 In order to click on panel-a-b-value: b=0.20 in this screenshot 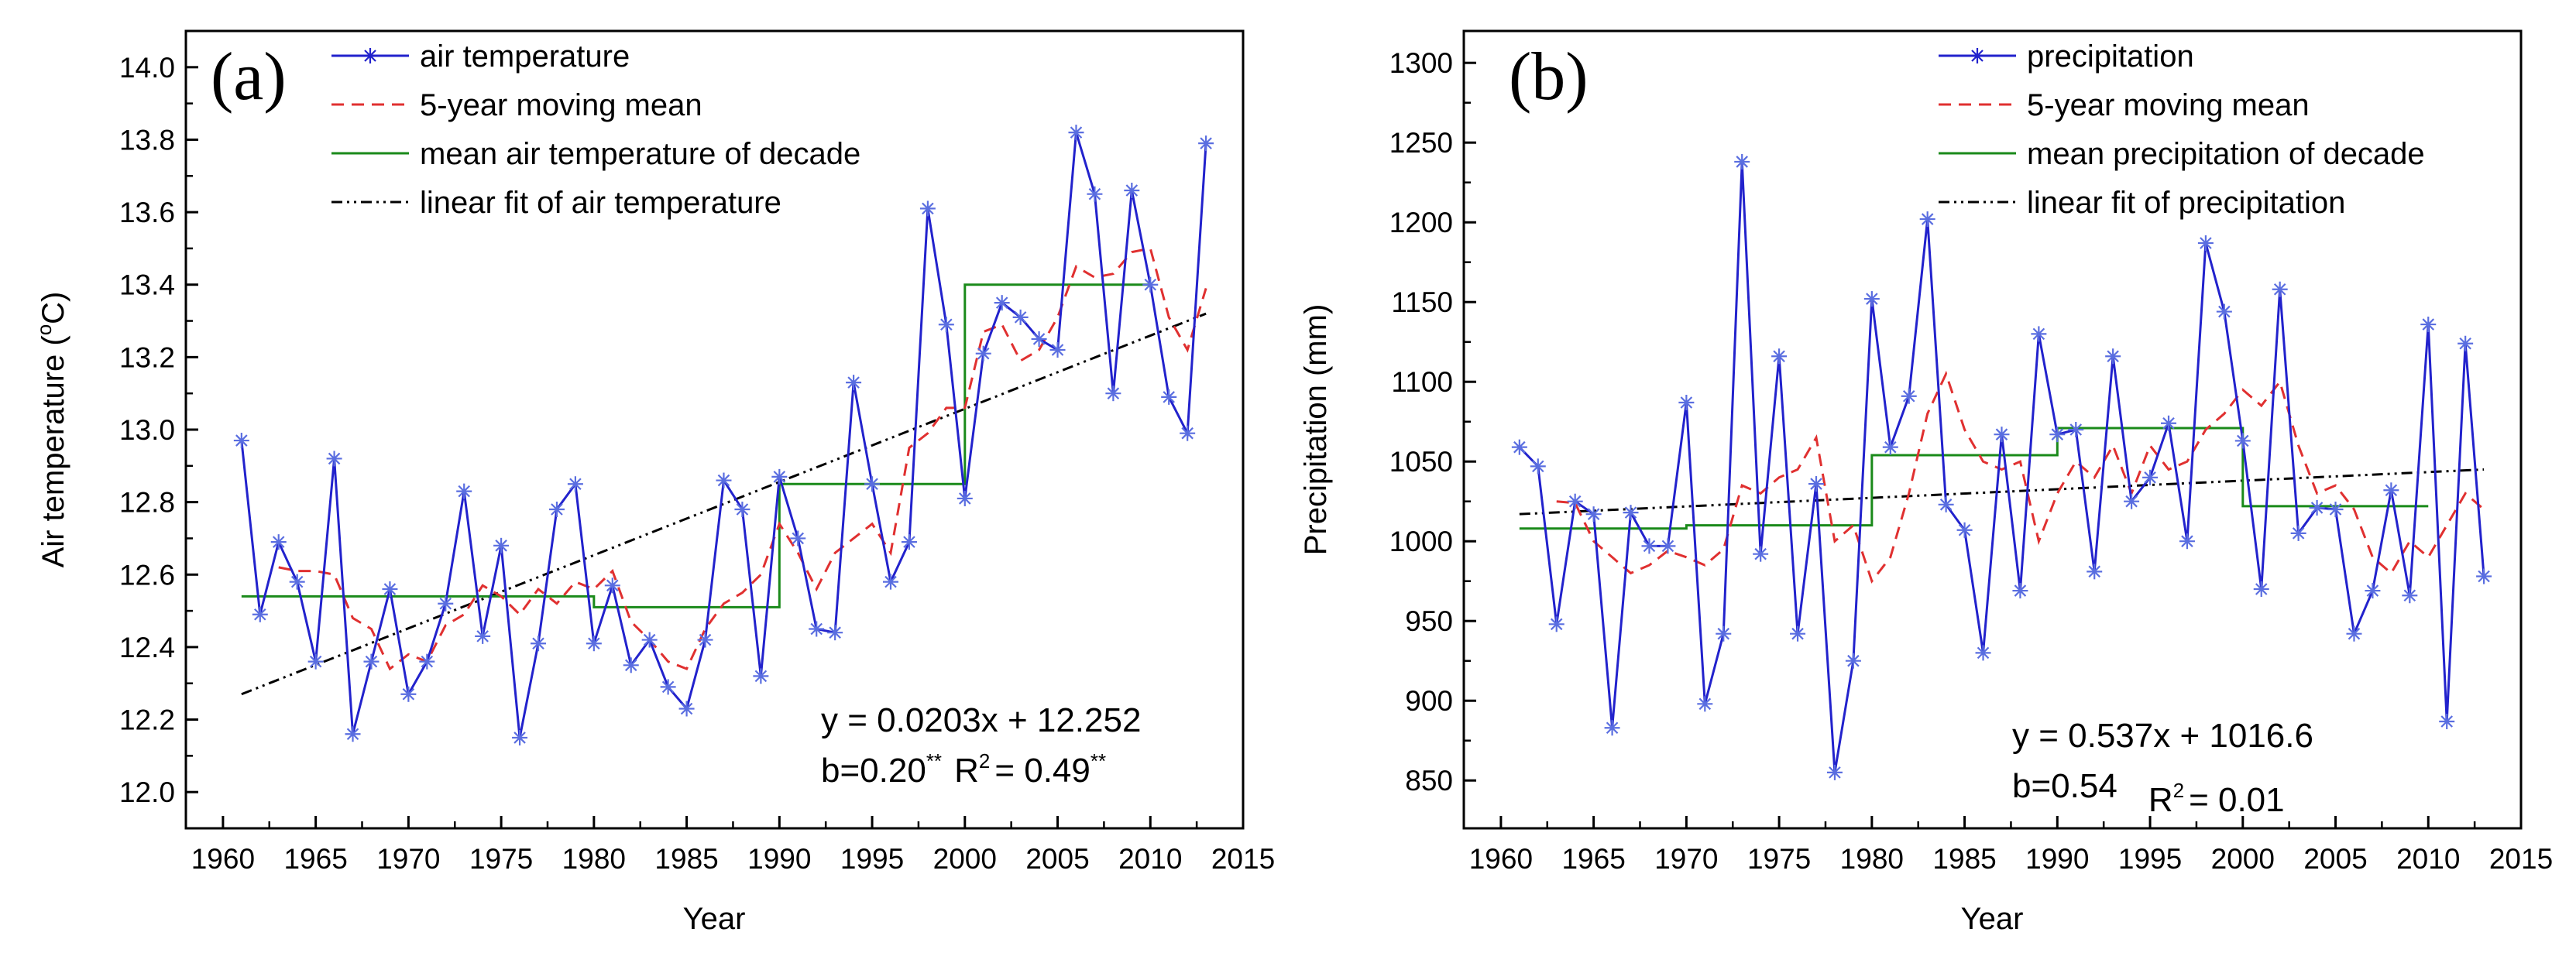, I will do `click(873, 771)`.